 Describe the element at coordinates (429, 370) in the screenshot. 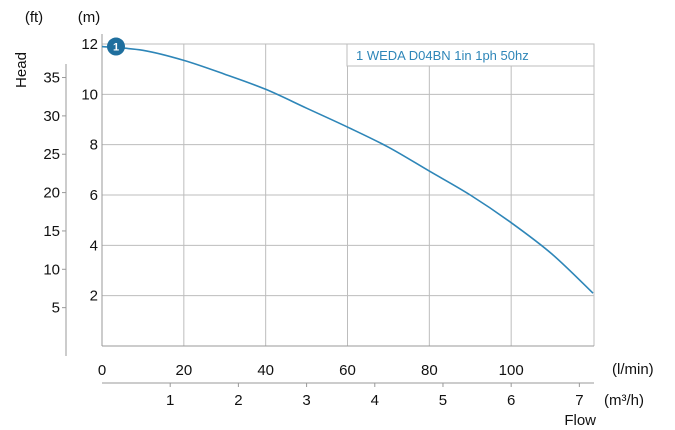

I see `x-tick-label-lmin: 80` at that location.